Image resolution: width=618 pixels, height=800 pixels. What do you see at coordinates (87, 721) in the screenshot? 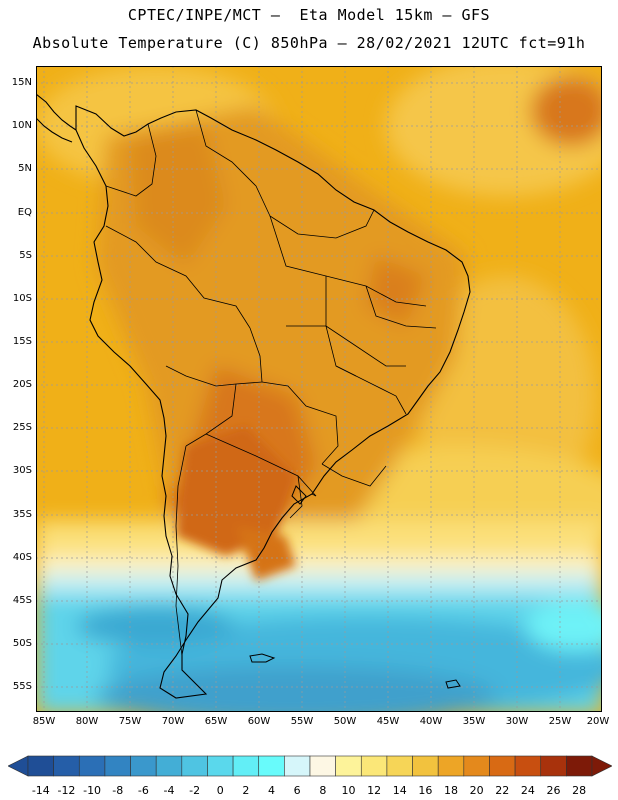
I see `lon-label: 80W` at bounding box center [87, 721].